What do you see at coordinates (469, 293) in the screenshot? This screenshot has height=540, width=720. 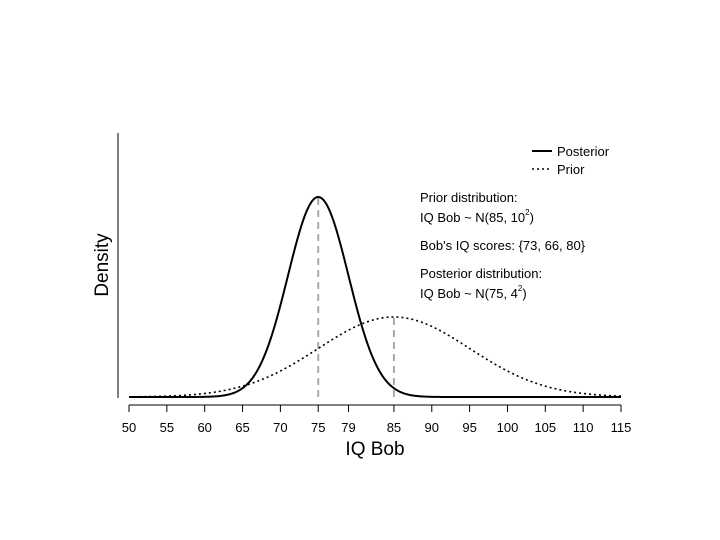 I see `posterior-formula-main: IQ Bob ~ N(75, 4` at bounding box center [469, 293].